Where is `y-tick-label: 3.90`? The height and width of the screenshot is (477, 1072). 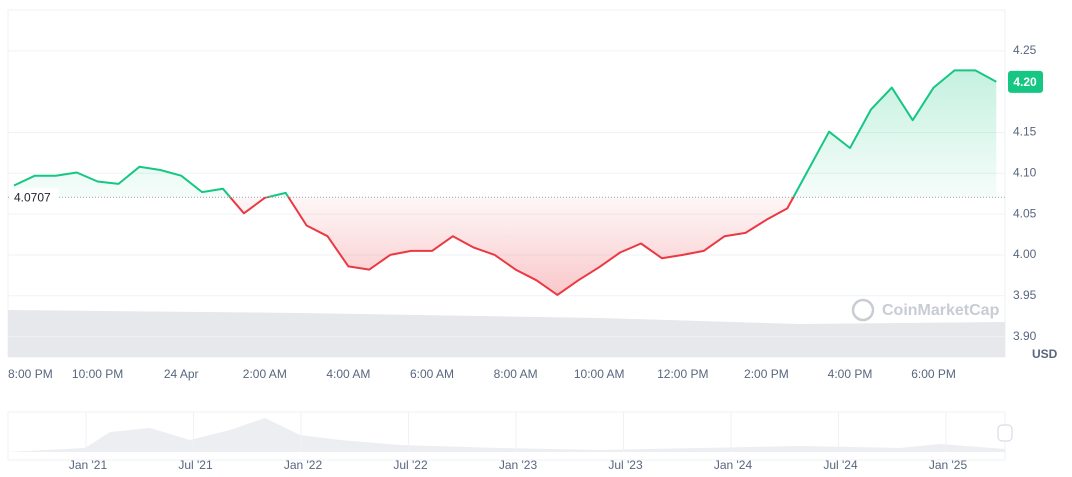
y-tick-label: 3.90 is located at coordinates (1025, 336).